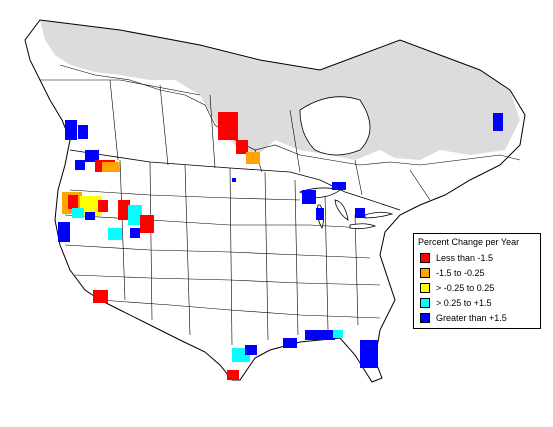 The width and height of the screenshot is (553, 427). What do you see at coordinates (469, 242) in the screenshot?
I see `legend-title: Percent Change per Year` at bounding box center [469, 242].